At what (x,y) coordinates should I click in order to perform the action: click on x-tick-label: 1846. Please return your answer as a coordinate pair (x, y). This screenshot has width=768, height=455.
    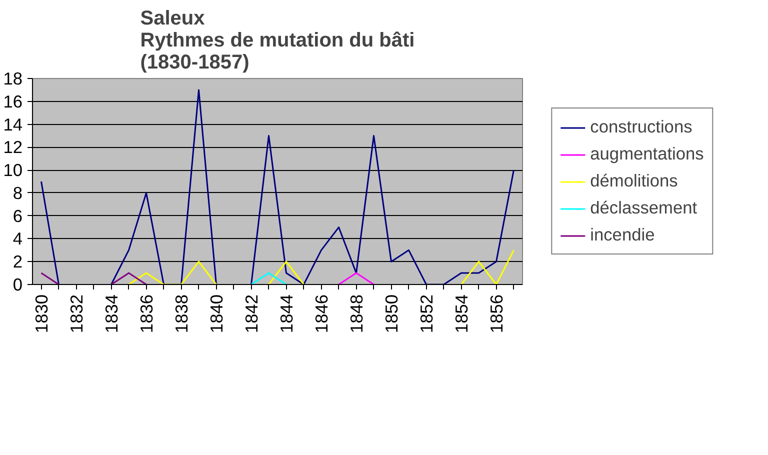
    Looking at the image, I should click on (321, 314).